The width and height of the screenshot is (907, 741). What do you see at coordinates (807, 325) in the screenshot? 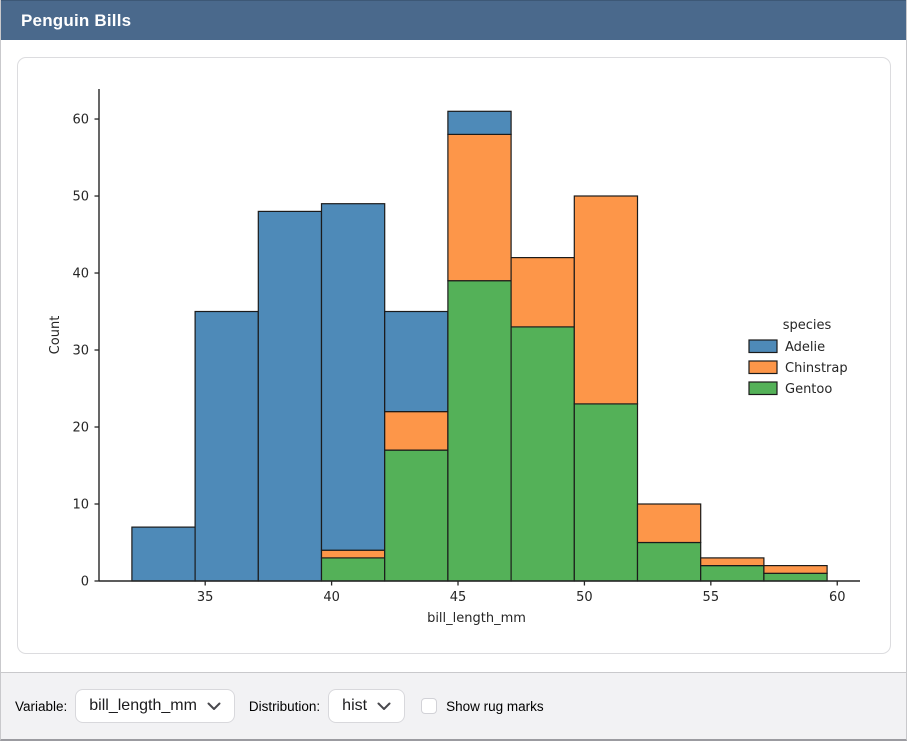
I see `svg-text: species` at bounding box center [807, 325].